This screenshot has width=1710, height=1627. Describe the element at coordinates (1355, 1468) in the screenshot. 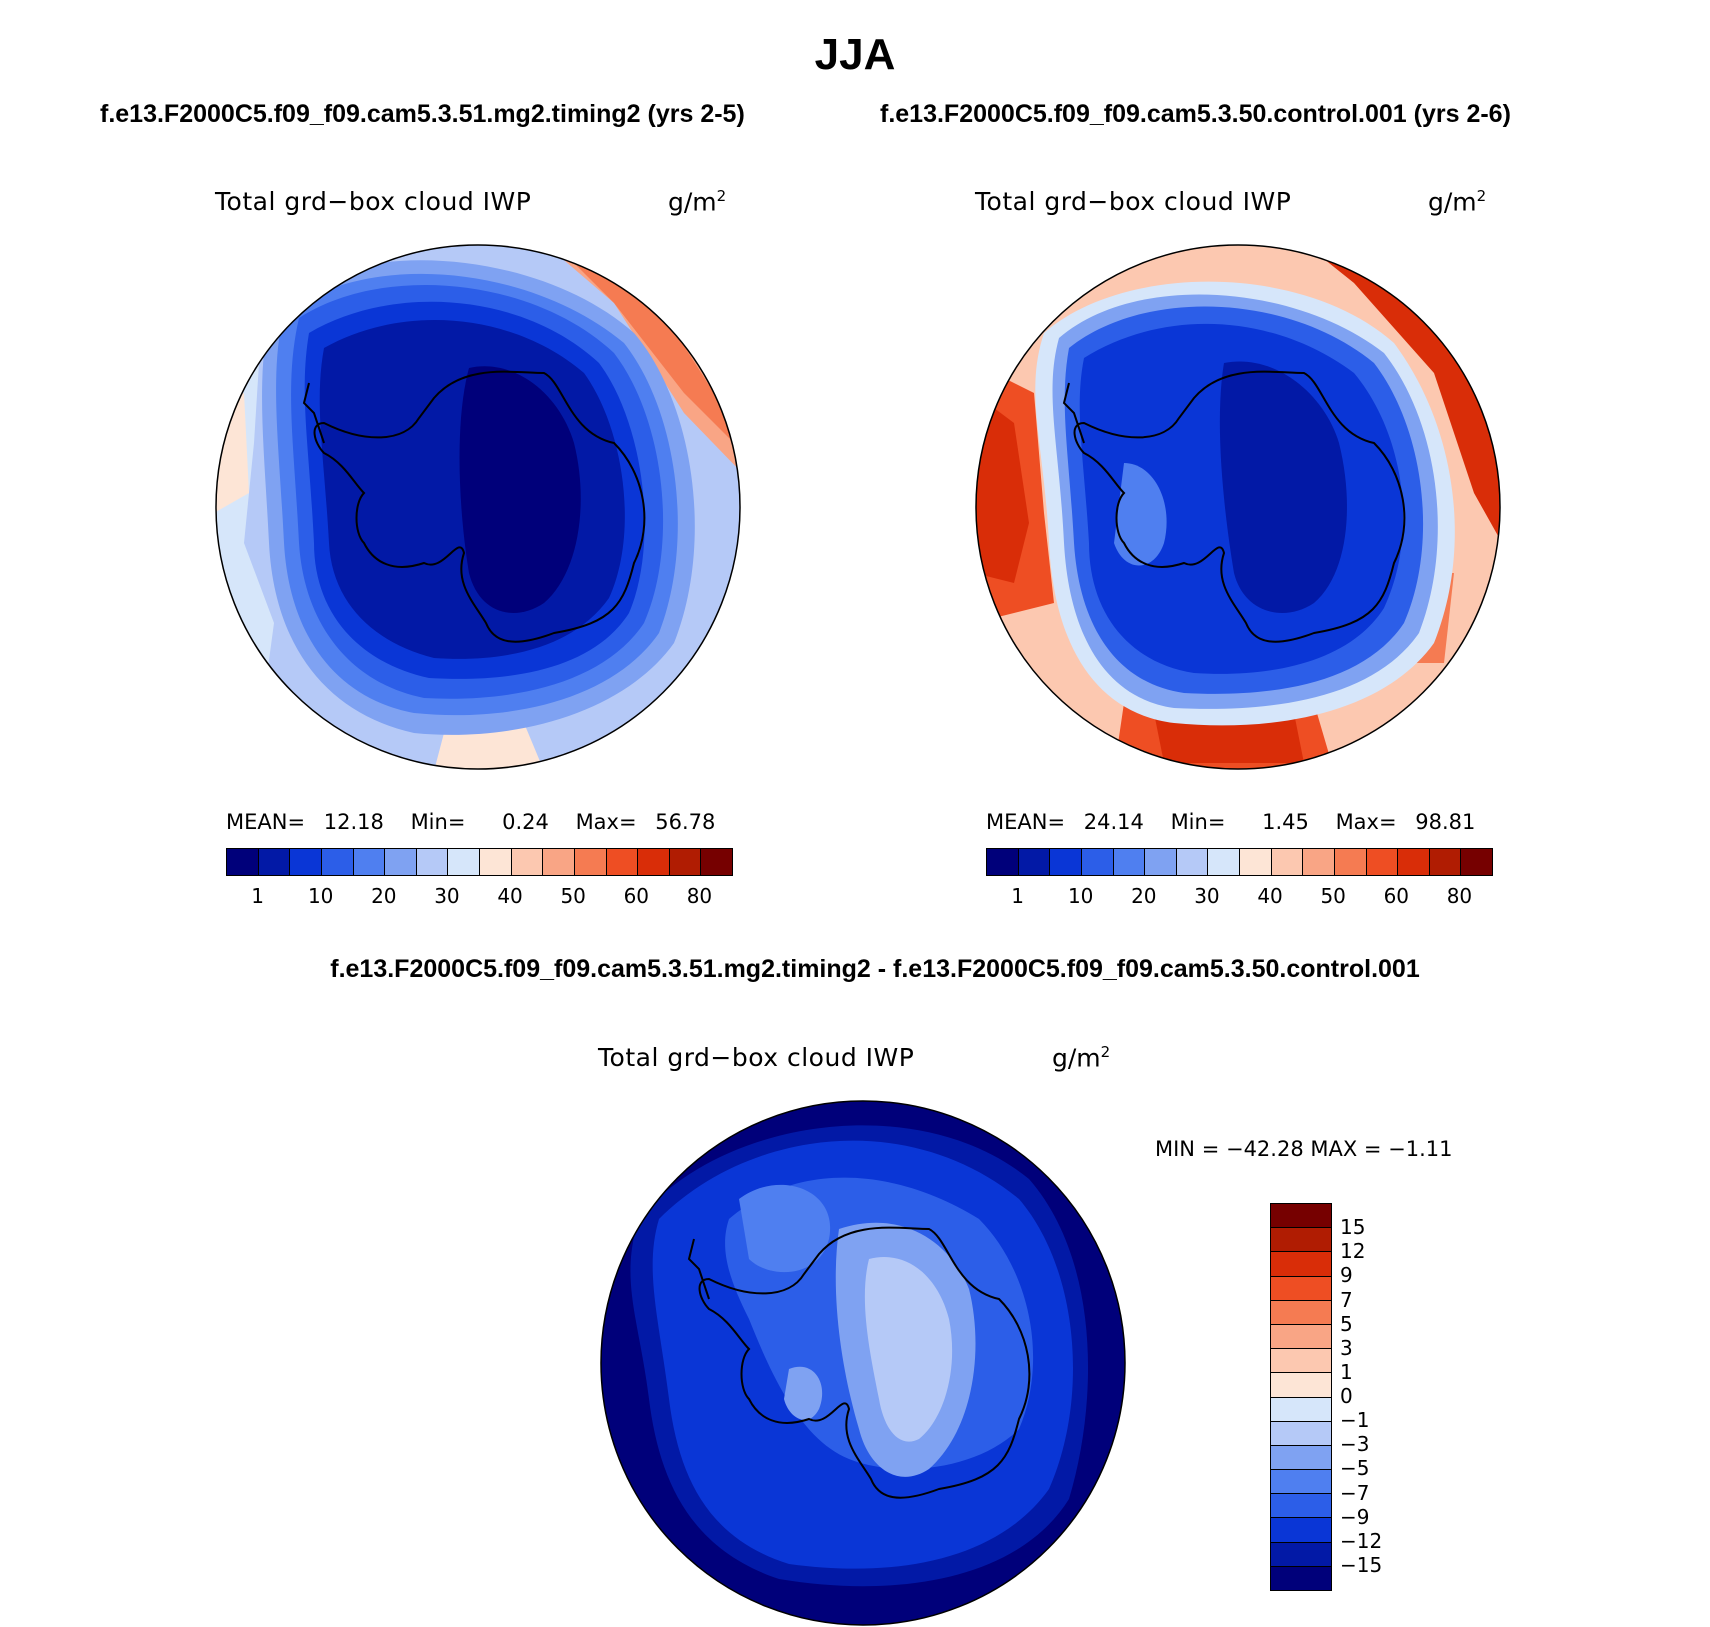

I see `difference-colorbar-tick-label: −5` at that location.